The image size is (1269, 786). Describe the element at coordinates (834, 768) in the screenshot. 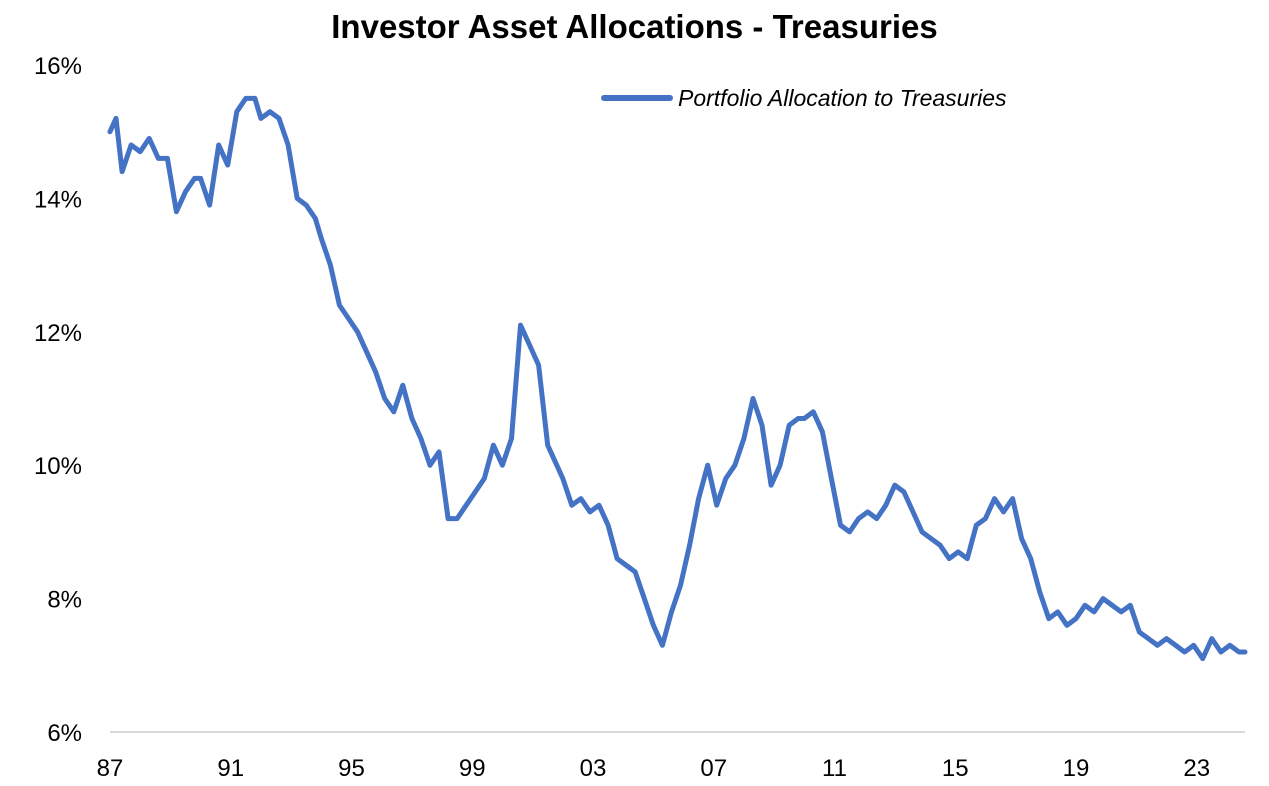

I see `x-tick-label: 11` at that location.